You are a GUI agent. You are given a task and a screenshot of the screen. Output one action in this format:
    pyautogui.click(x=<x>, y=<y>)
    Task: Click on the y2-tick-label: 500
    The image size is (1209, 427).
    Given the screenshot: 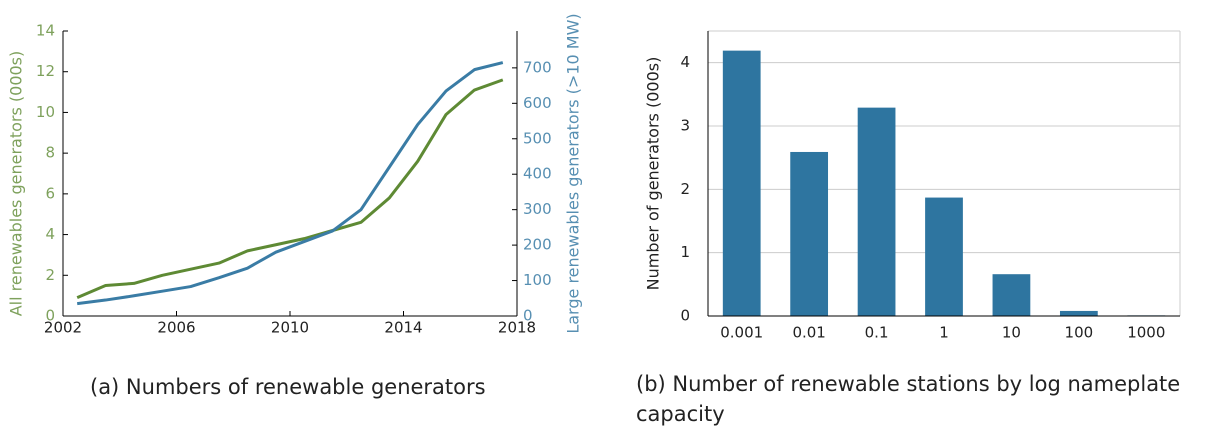 What is the action you would take?
    pyautogui.click(x=537, y=138)
    